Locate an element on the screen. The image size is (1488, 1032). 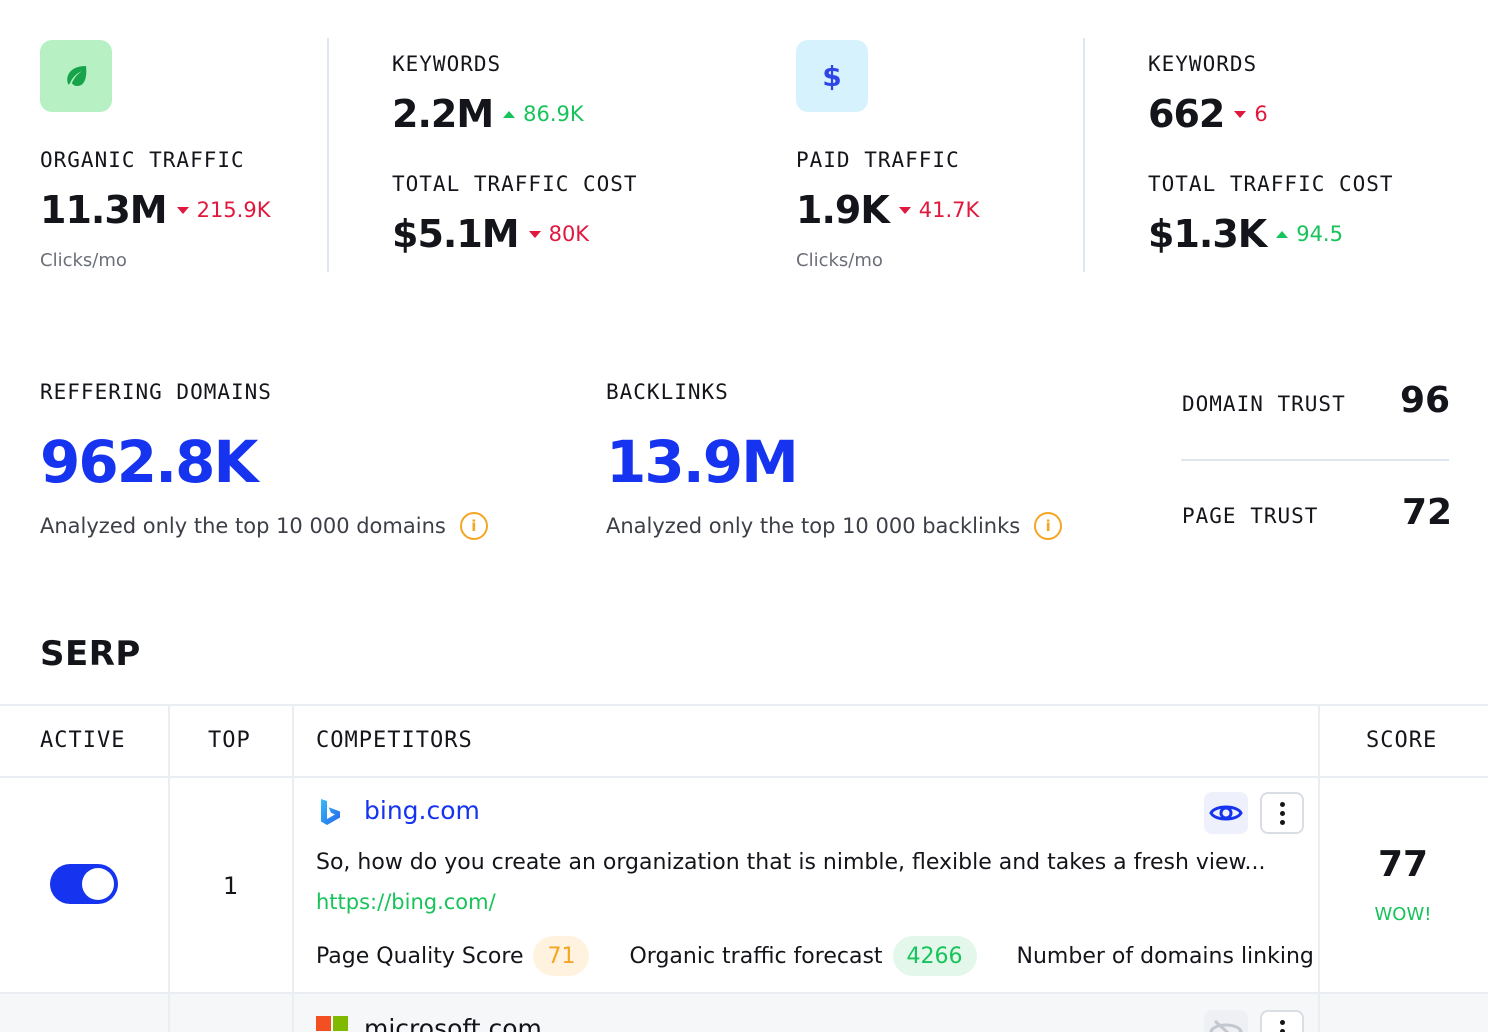
organic-keywords-delta: 86.9K is located at coordinates (543, 114).